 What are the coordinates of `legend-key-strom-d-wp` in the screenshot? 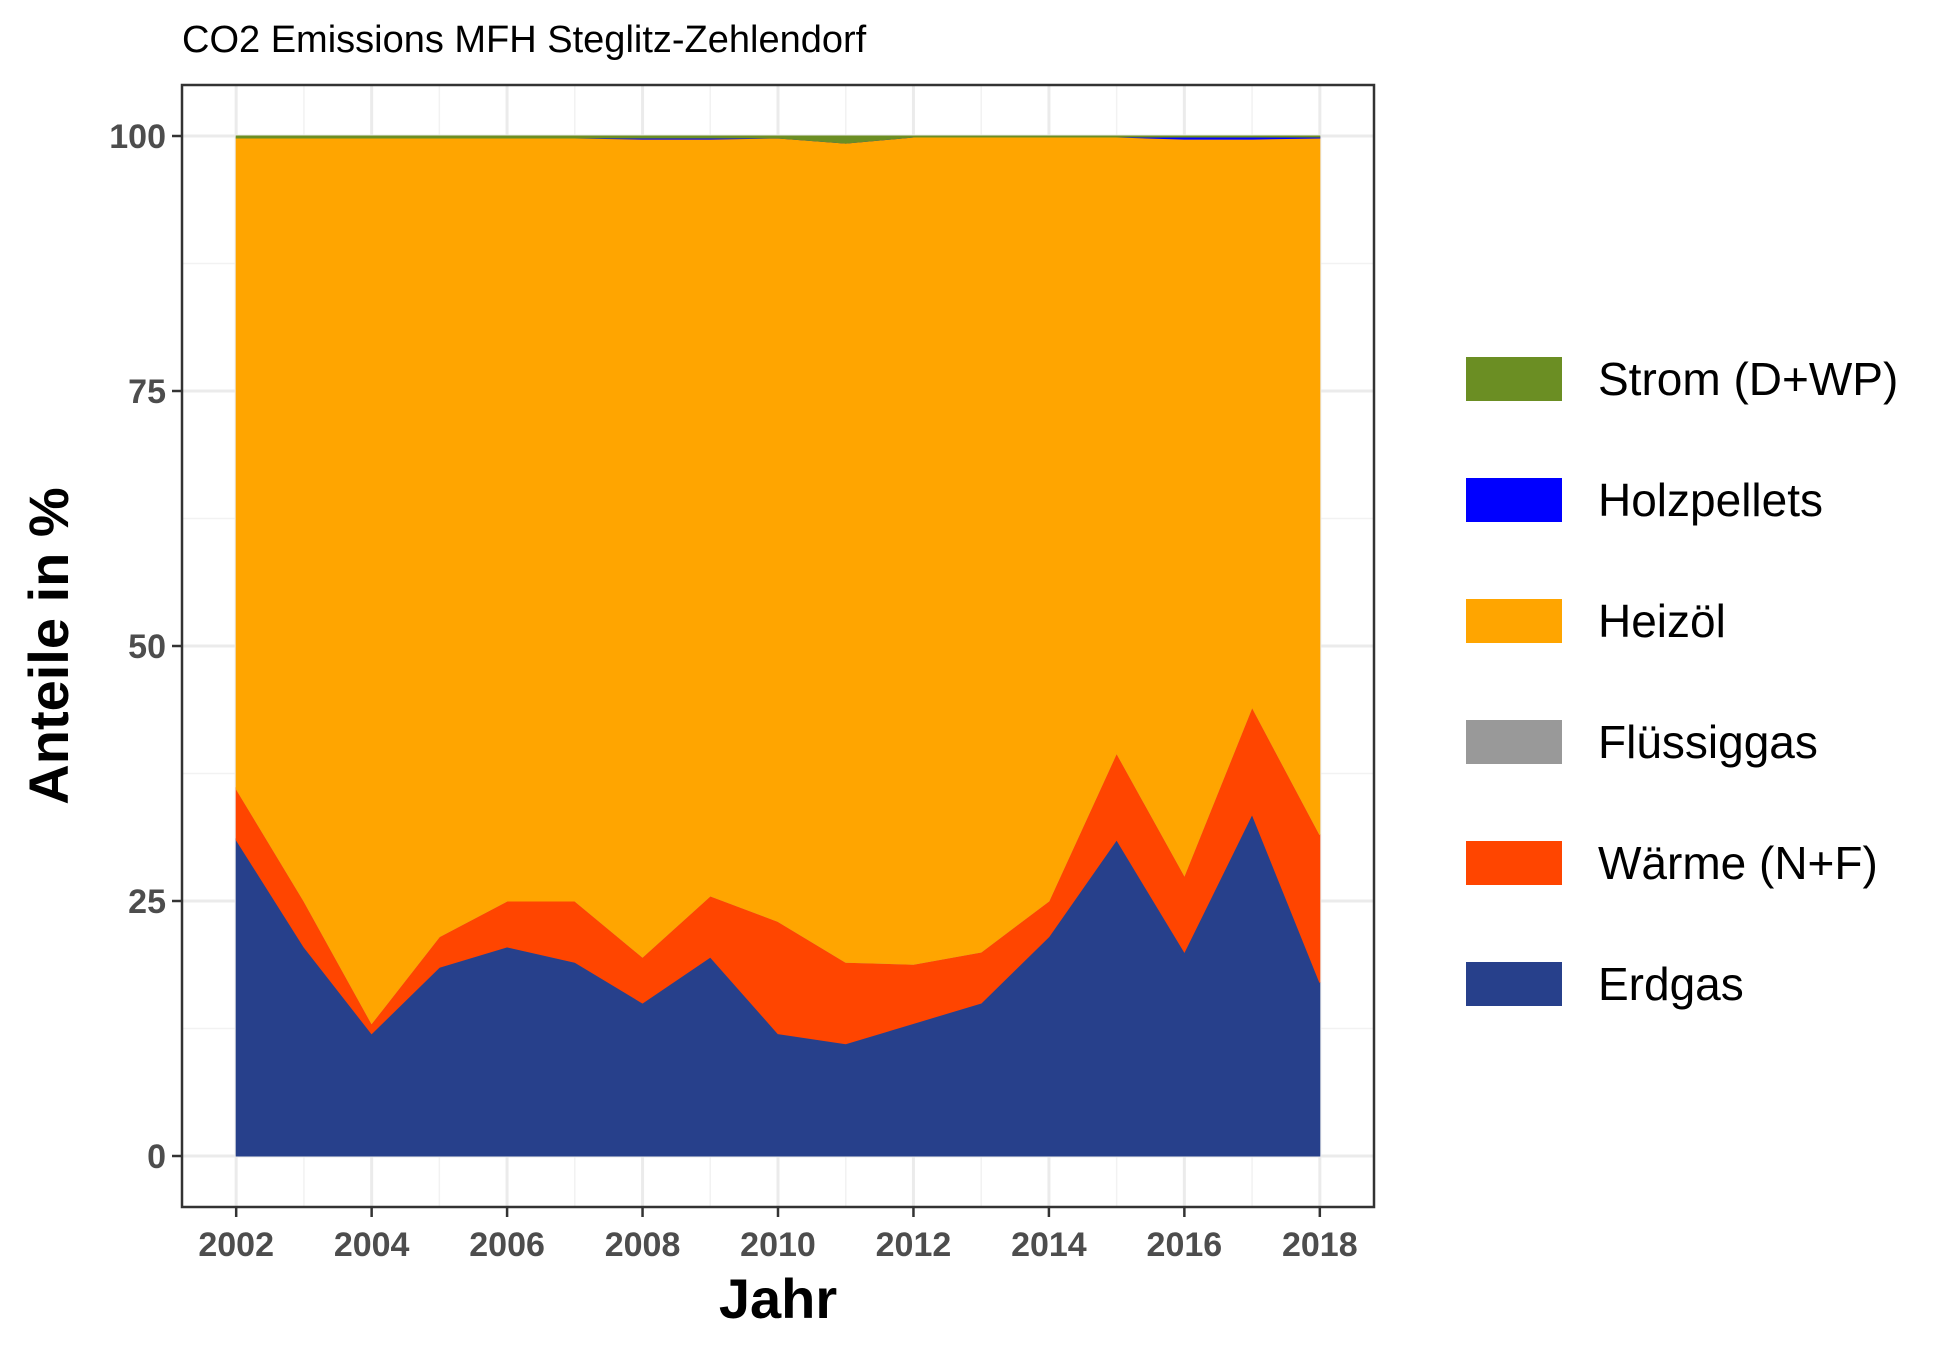 It's located at (1514, 379).